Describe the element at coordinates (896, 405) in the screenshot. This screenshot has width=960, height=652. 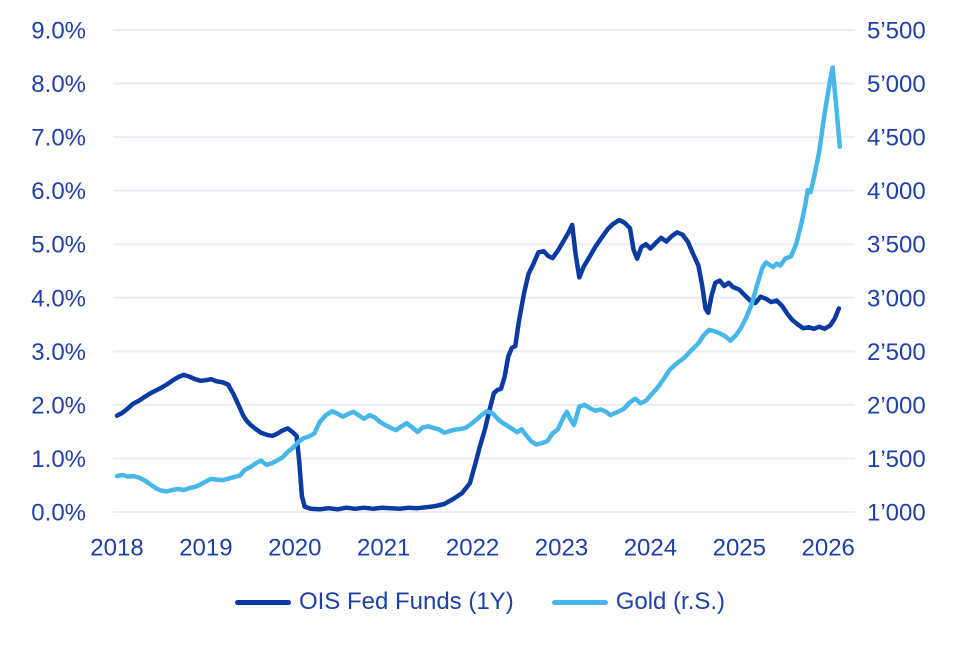
I see `y-right-tick-label: 2’000` at that location.